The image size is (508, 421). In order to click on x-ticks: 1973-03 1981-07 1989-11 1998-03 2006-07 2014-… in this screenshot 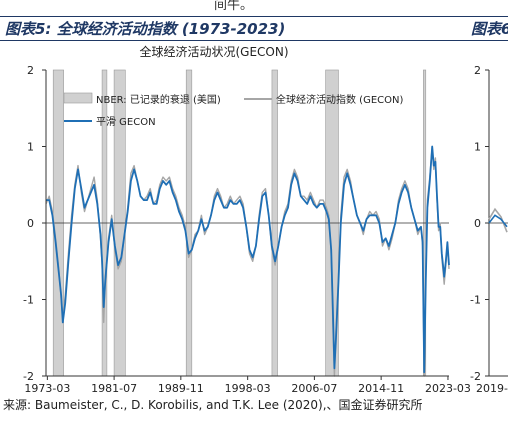, I will do `click(247, 385)`.